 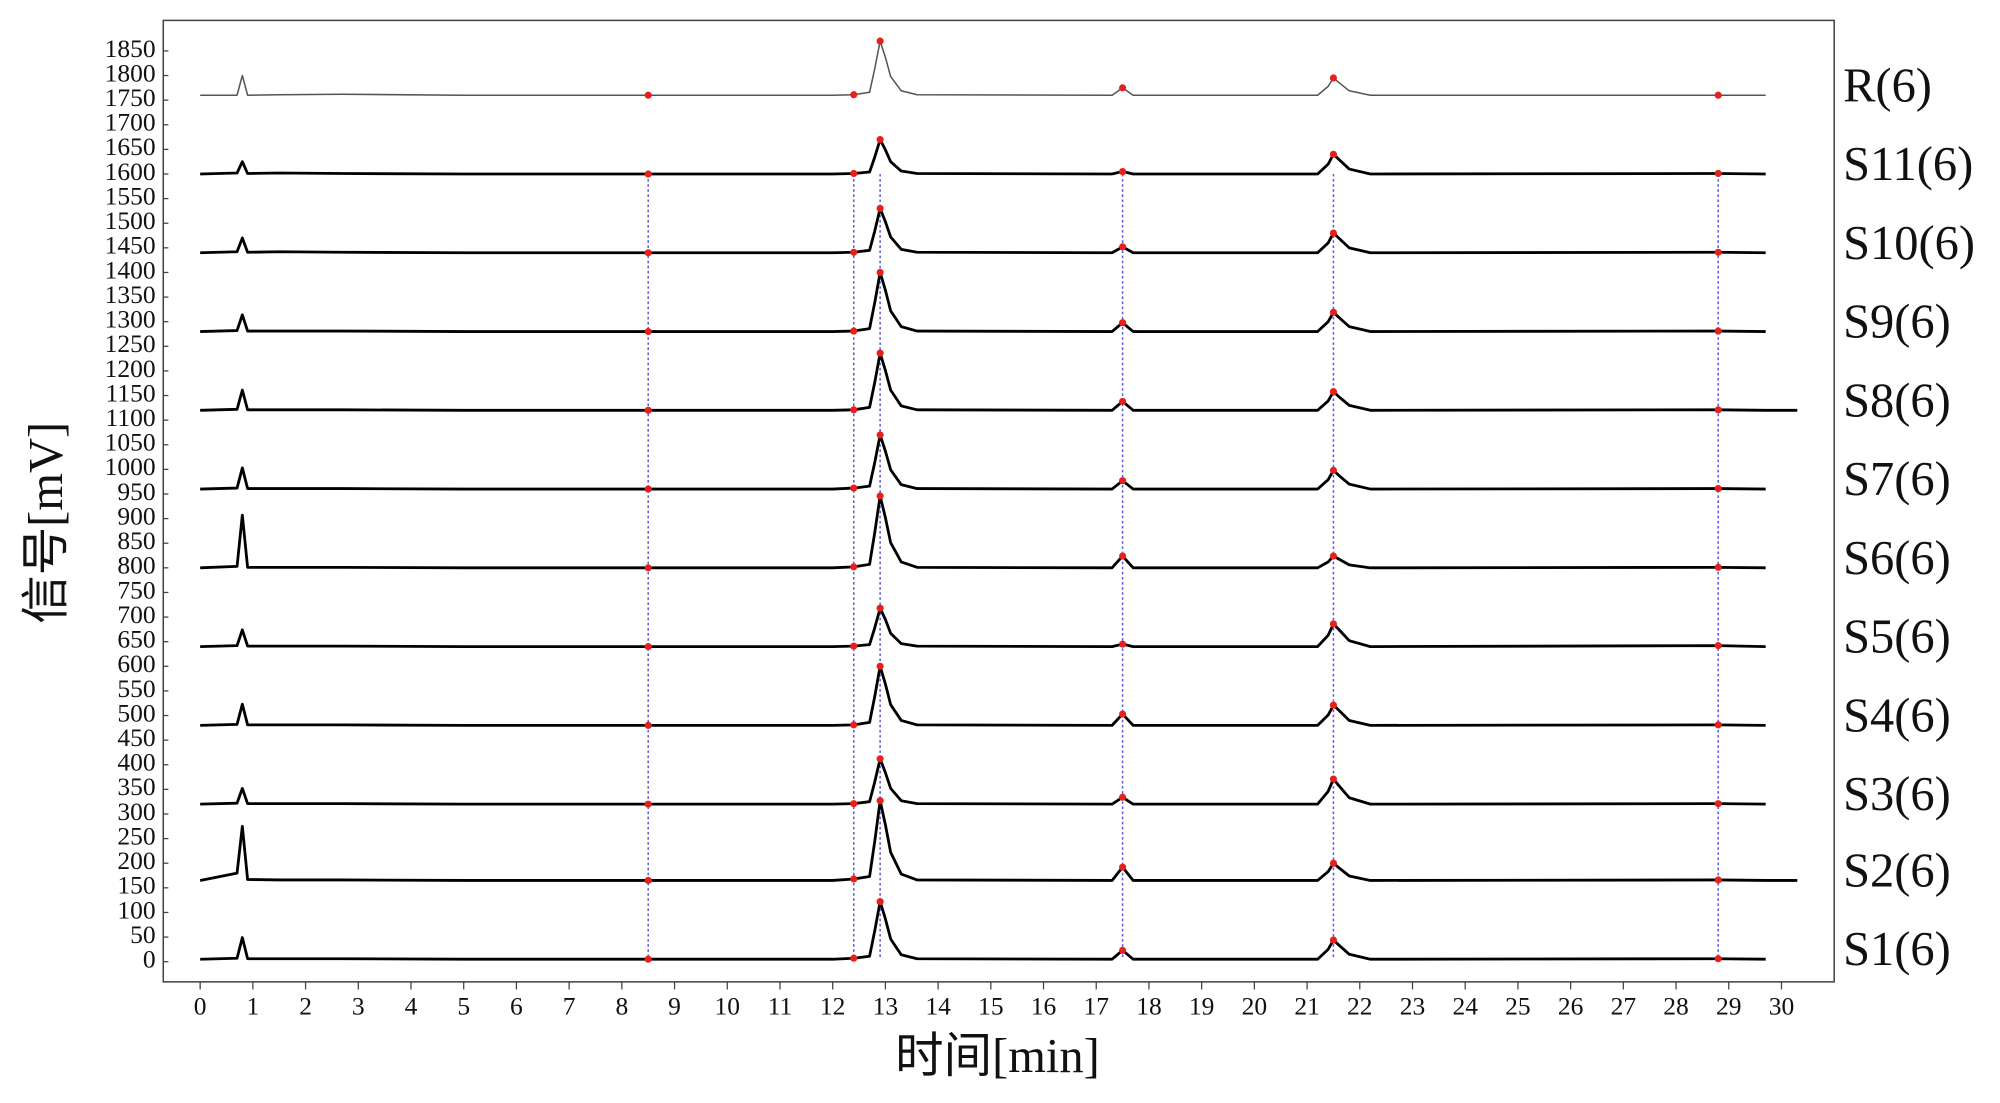 What do you see at coordinates (1897, 949) in the screenshot?
I see `series-label: S1(6)` at bounding box center [1897, 949].